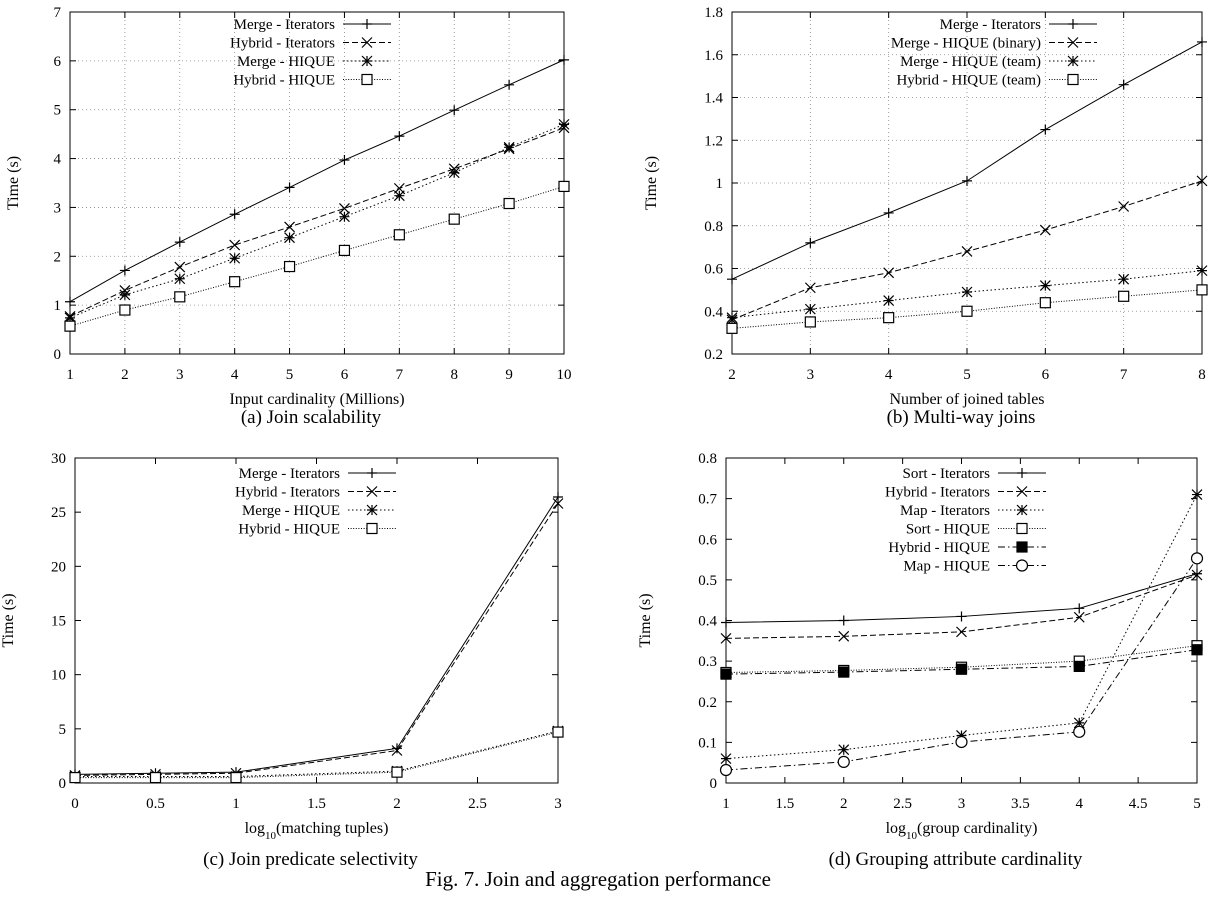  Describe the element at coordinates (651, 183) in the screenshot. I see `y-axis-label: Time (s)` at that location.